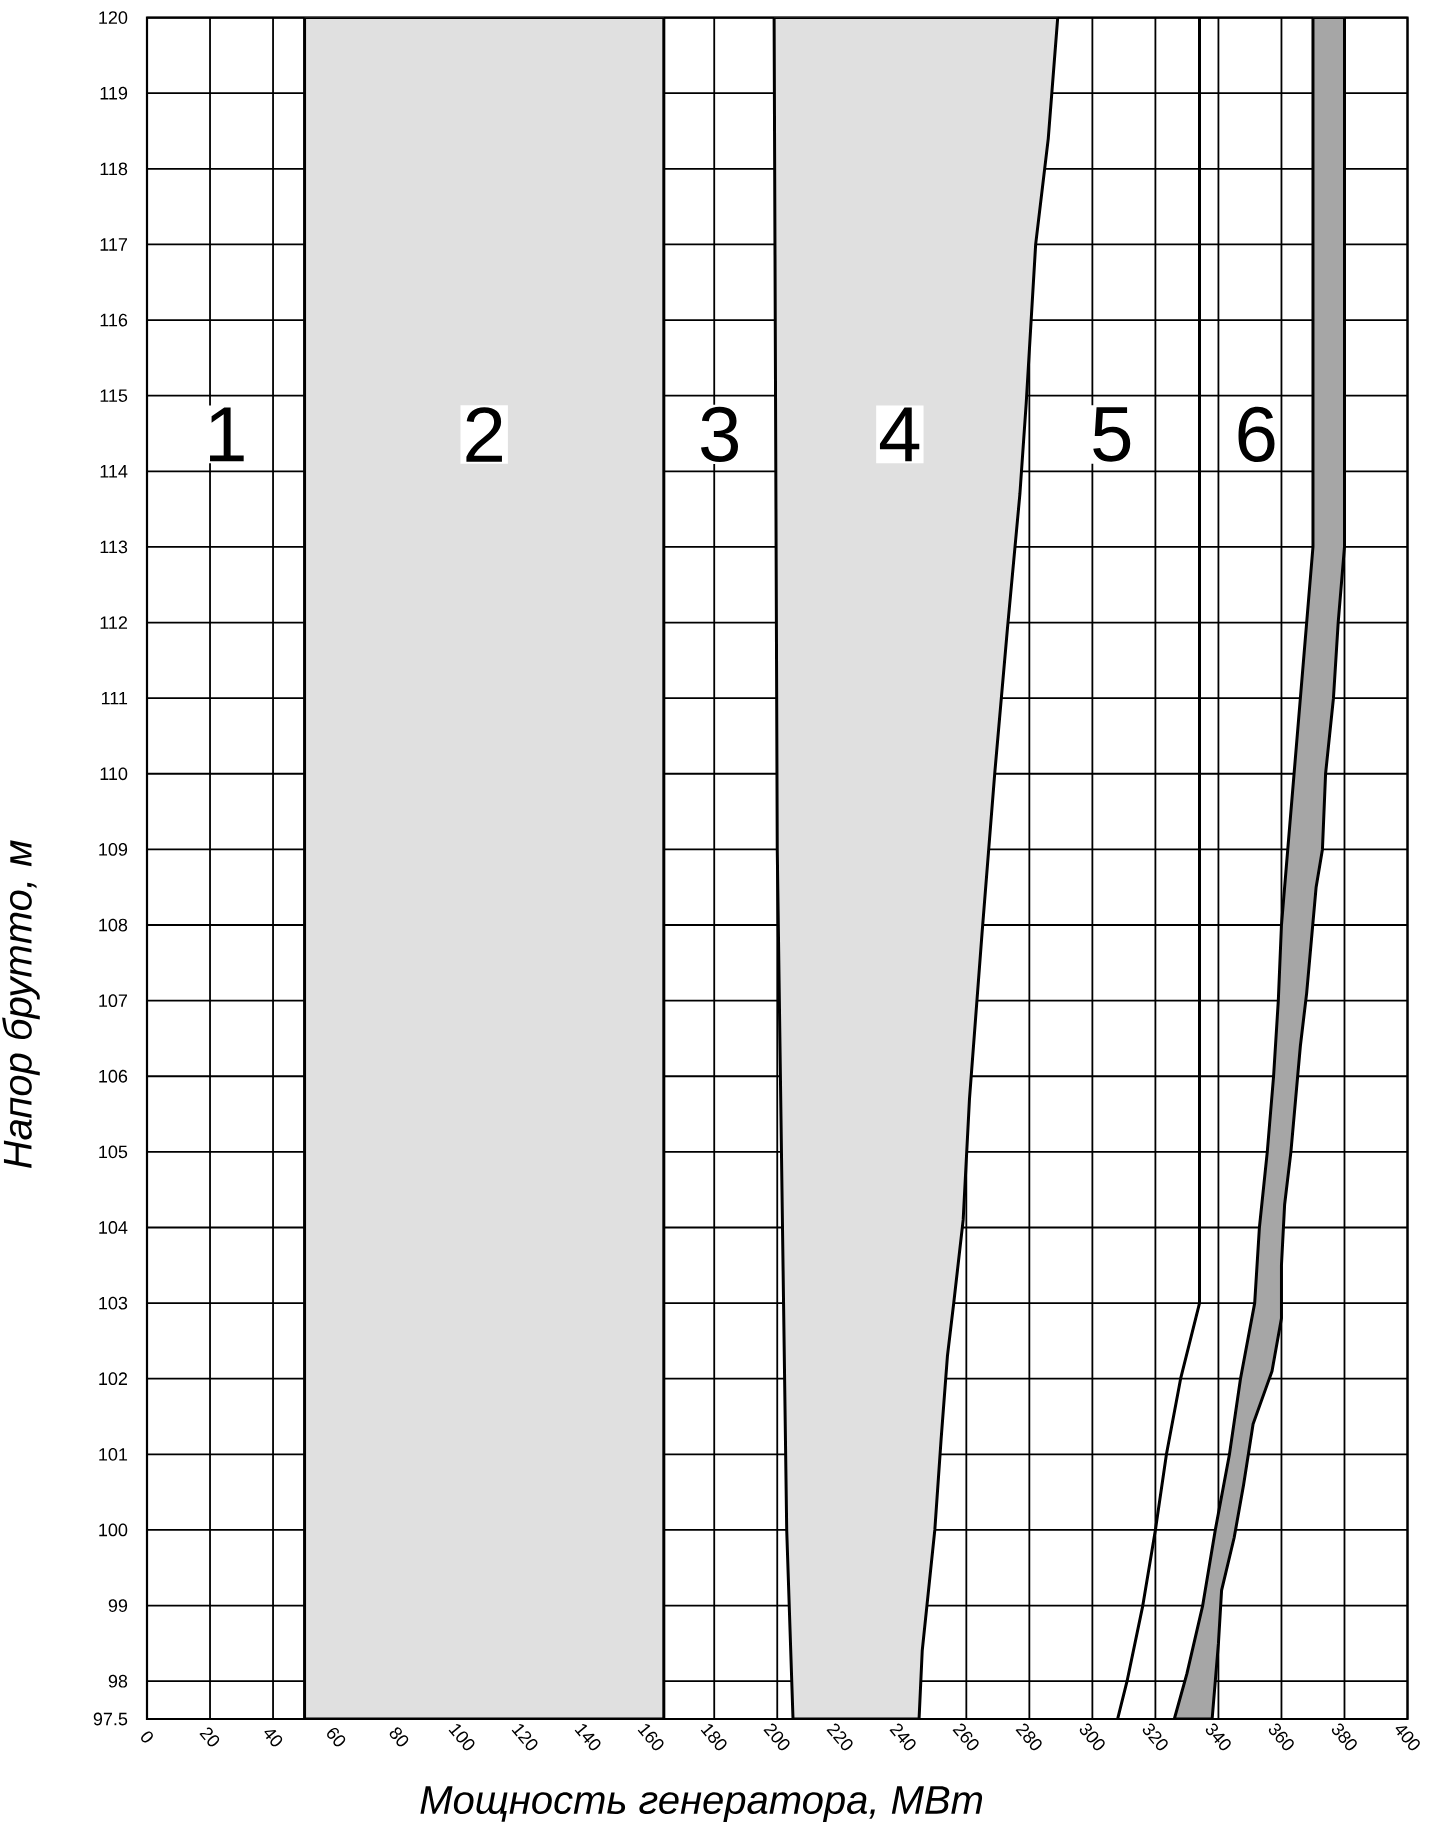 The image size is (1442, 1844). Describe the element at coordinates (110, 1719) in the screenshot. I see `y-tick-label: 97.5` at that location.